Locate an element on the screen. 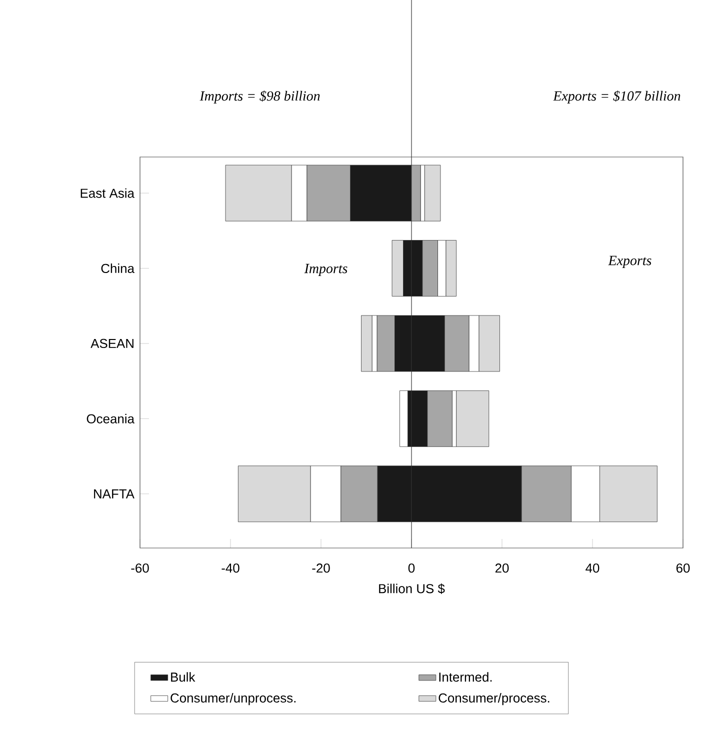 Image resolution: width=703 pixels, height=756 pixels. x-tick-label: 0 is located at coordinates (411, 568).